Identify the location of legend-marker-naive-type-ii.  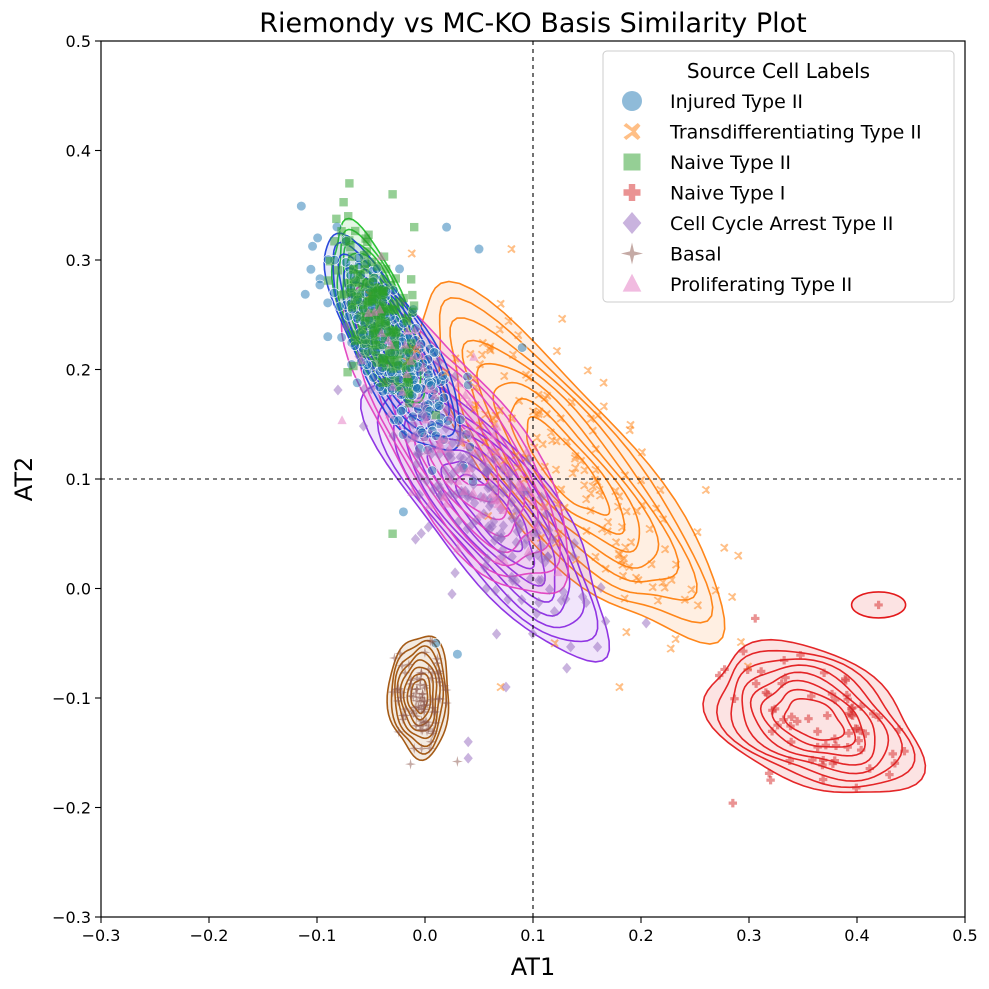
(632, 162).